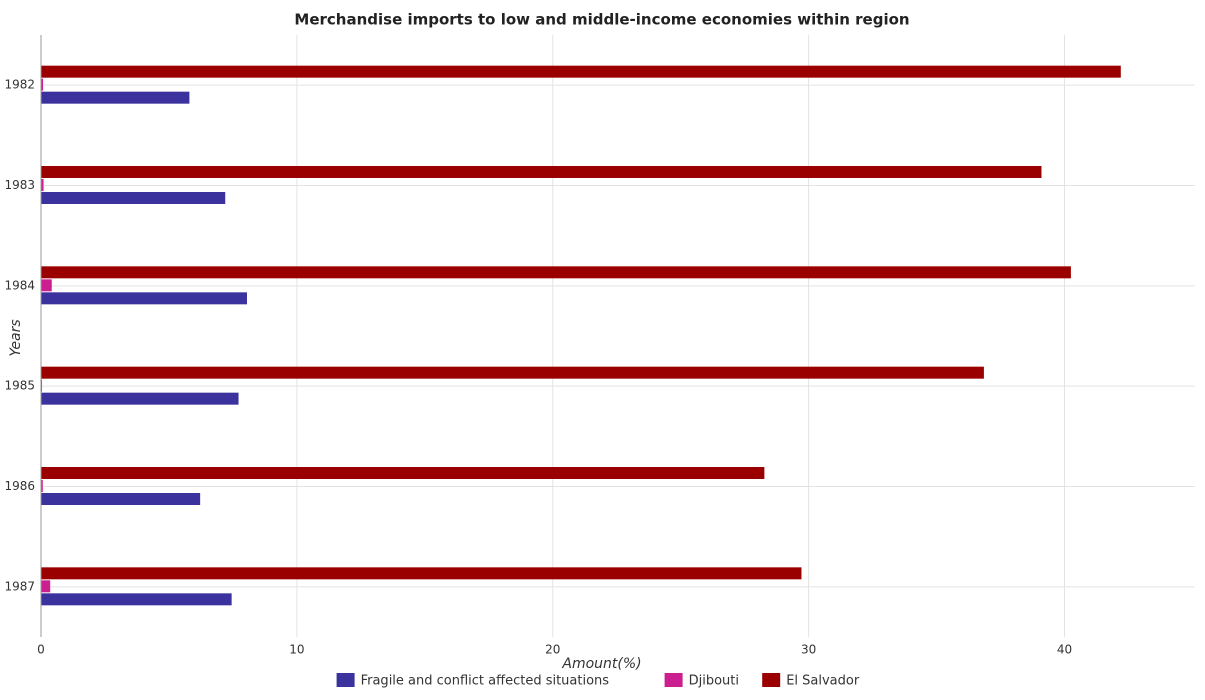 This screenshot has height=700, width=1205. I want to click on y-tick-label: 1983, so click(19, 185).